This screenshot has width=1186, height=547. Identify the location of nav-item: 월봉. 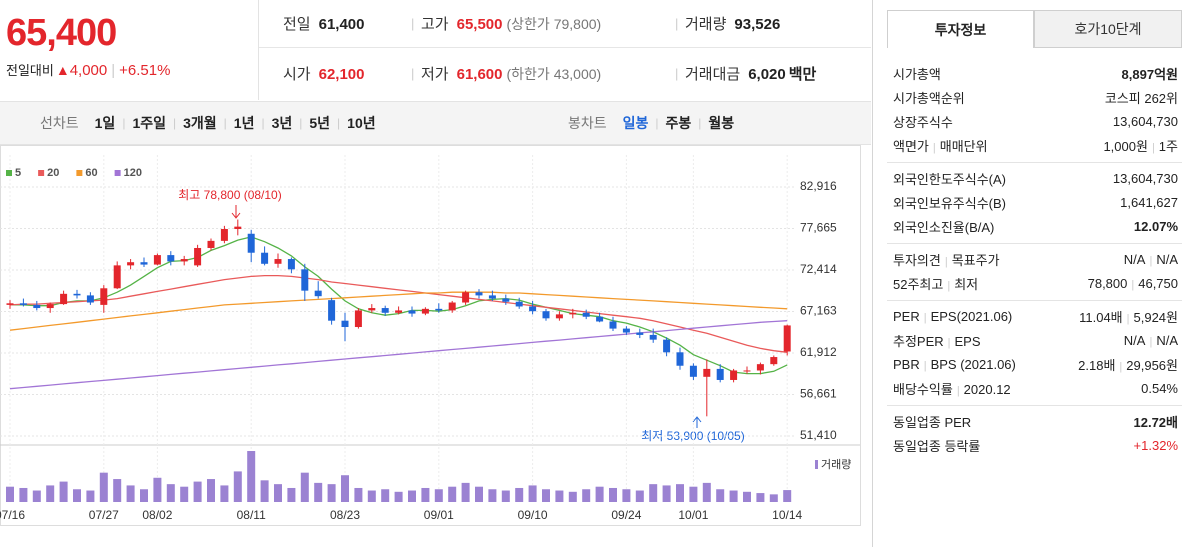
(721, 123).